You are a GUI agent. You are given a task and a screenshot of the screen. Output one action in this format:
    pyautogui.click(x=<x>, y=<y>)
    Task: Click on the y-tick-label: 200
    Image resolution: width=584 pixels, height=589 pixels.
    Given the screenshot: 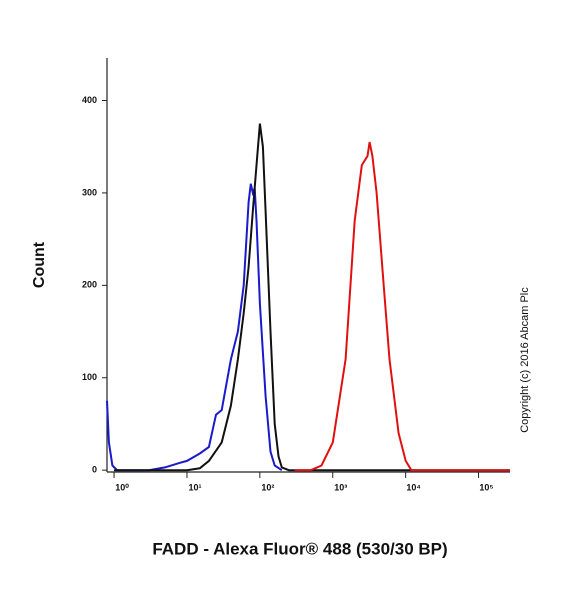 What is the action you would take?
    pyautogui.click(x=89, y=285)
    